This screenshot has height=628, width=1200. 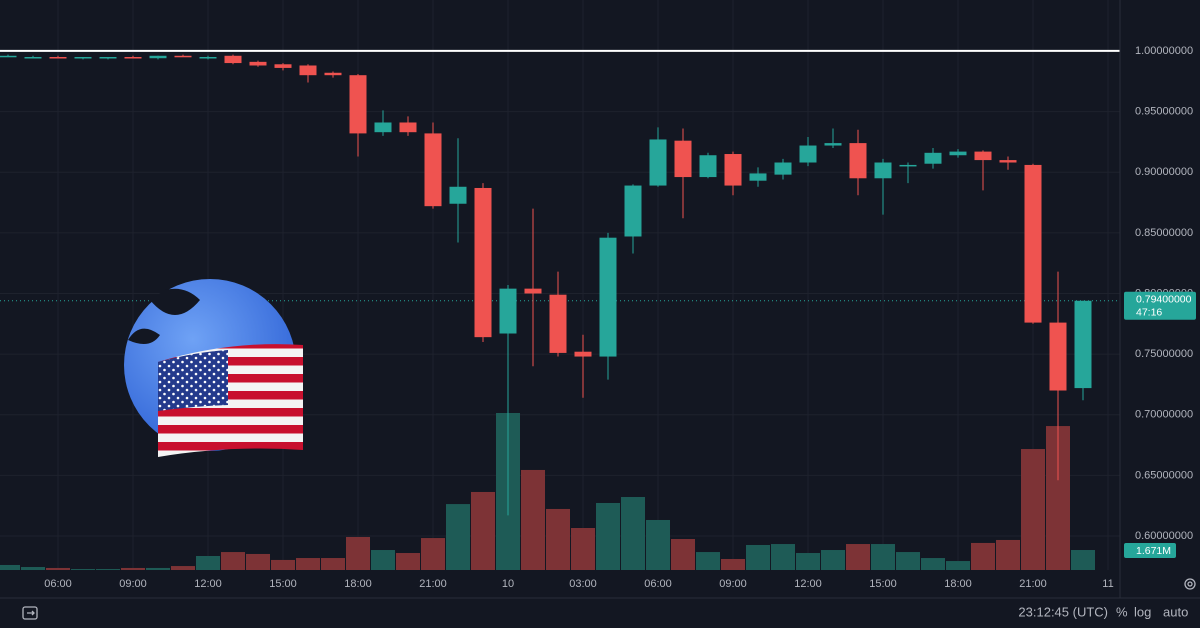 I want to click on y-tick-label: 0.65000000, so click(x=1164, y=475).